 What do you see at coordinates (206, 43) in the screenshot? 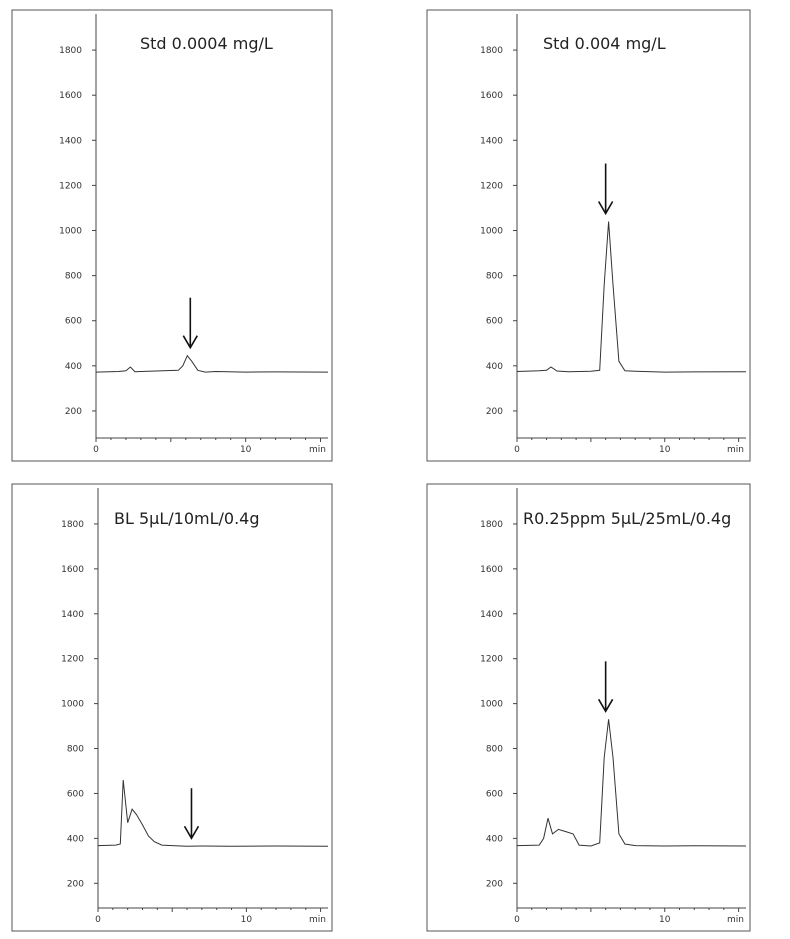
I see `chart-title: Std 0.0004 mg/L` at bounding box center [206, 43].